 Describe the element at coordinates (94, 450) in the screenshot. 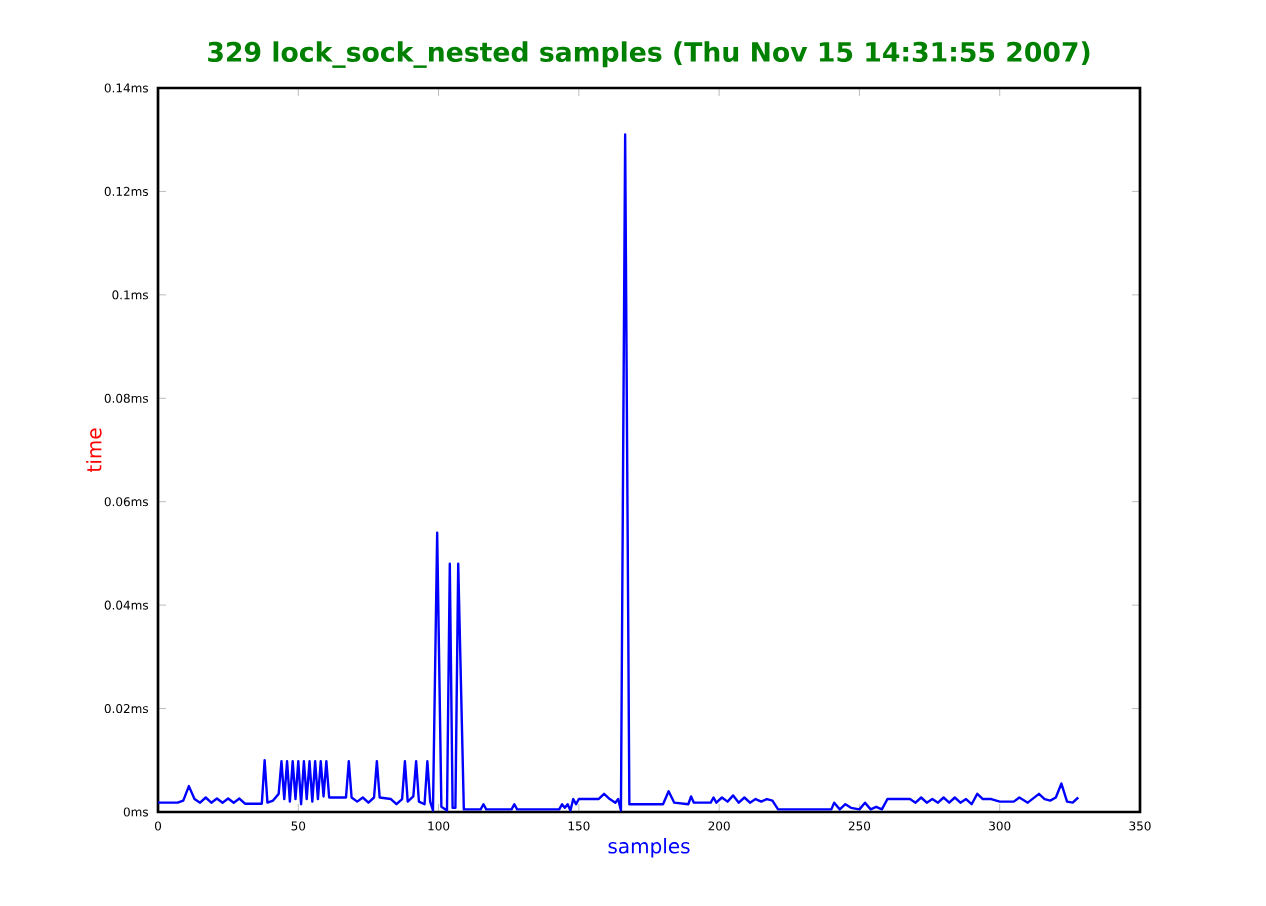

I see `y-axis-title: time` at that location.